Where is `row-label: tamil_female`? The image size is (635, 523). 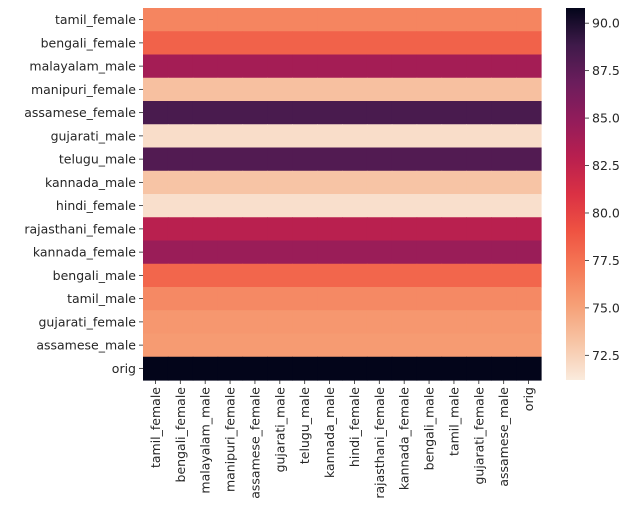 row-label: tamil_female is located at coordinates (95, 19).